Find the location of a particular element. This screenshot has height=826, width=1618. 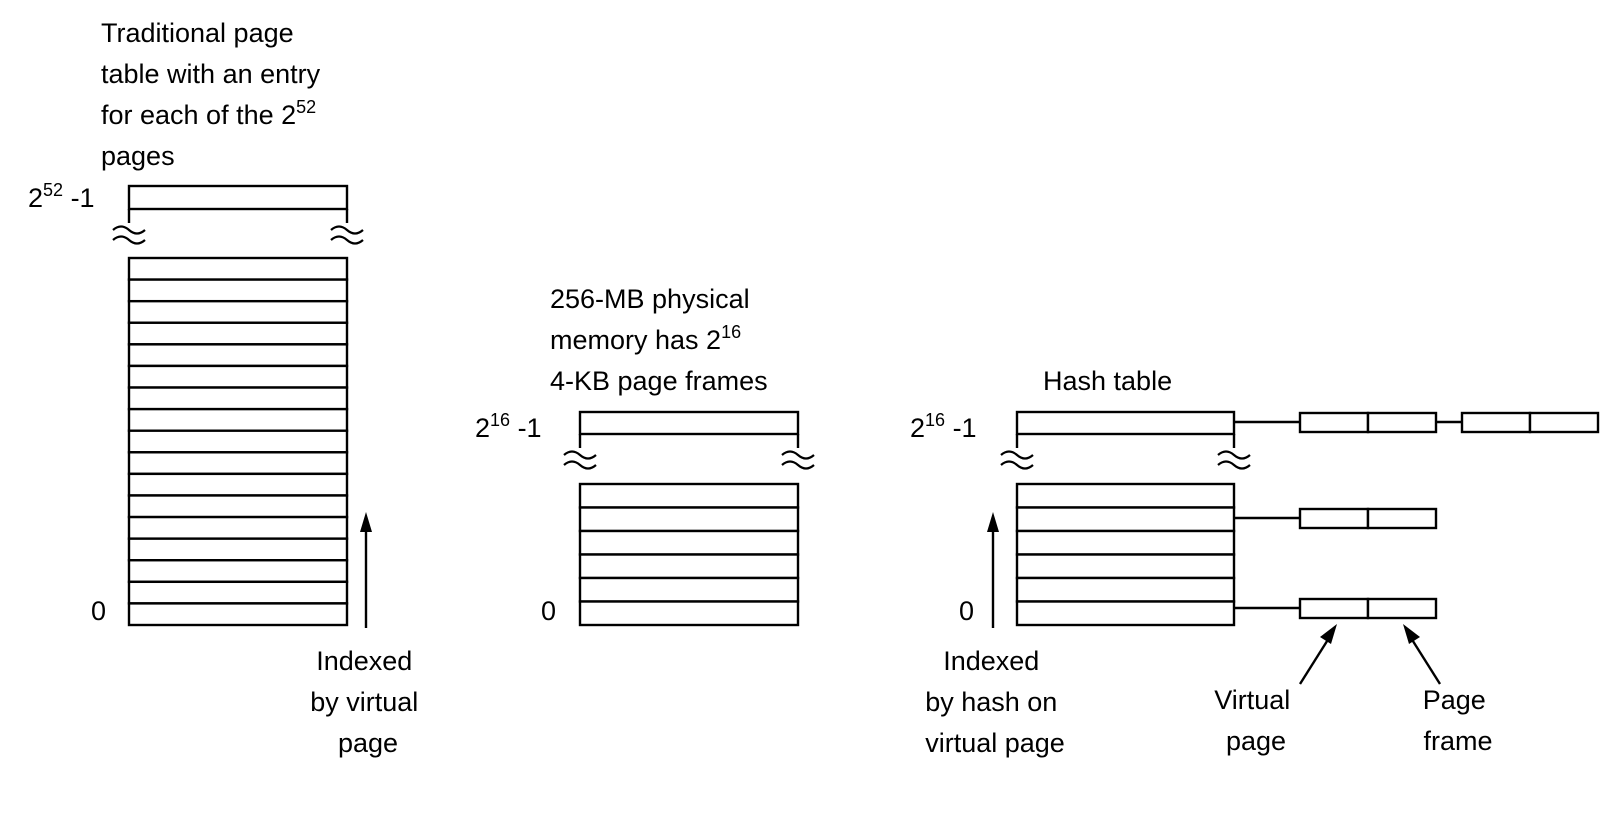

page-frame-pointer is located at coordinates (1425, 661).